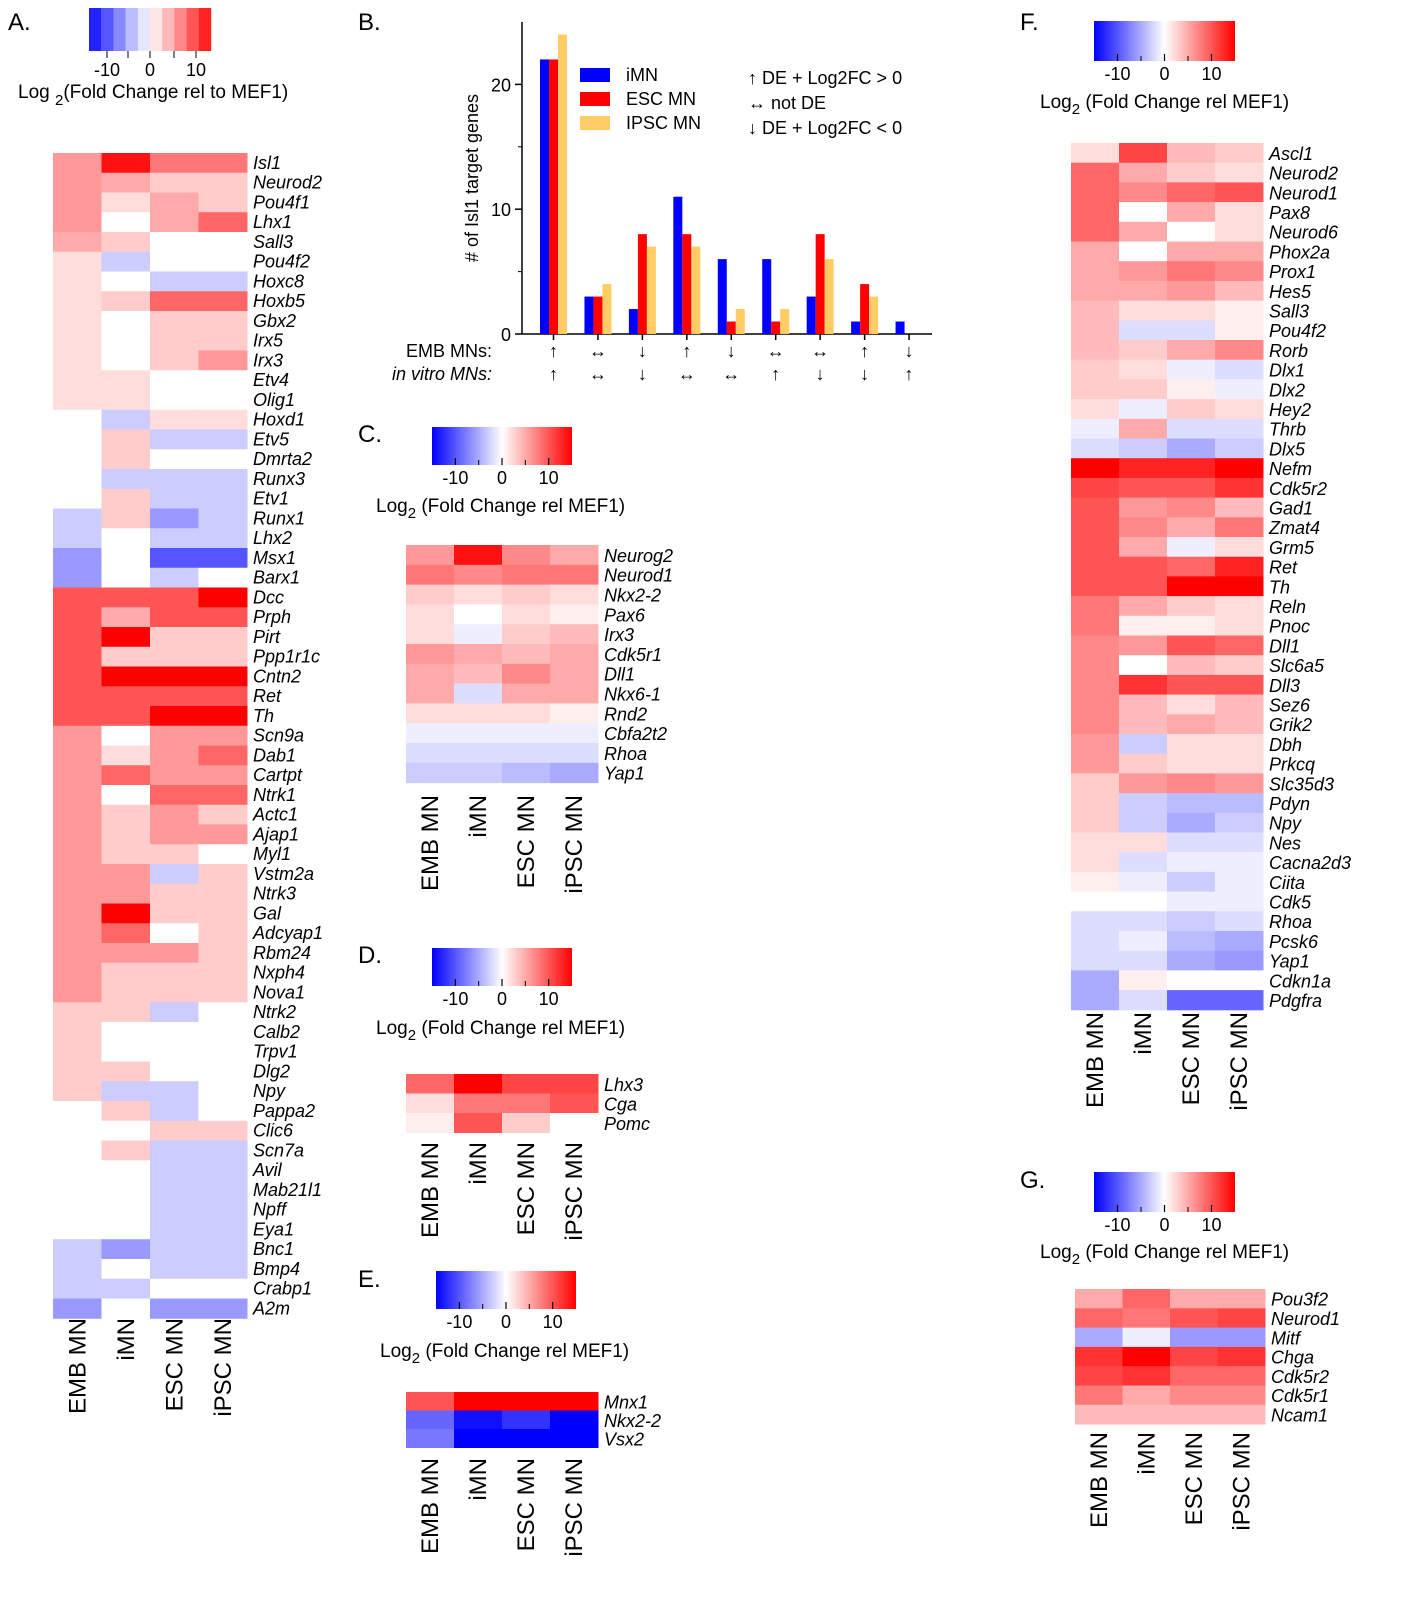 The image size is (1411, 1619). Describe the element at coordinates (642, 374) in the screenshot. I see `invitro-arrow: ↓` at that location.